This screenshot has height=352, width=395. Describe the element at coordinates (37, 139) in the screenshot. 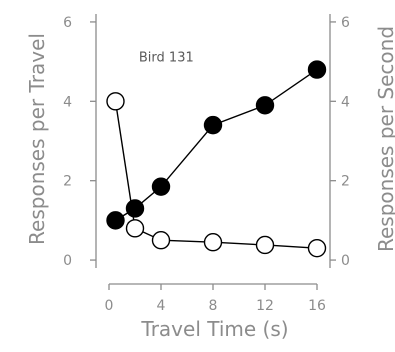

I see `y-axis-title: Responses per Travel` at that location.